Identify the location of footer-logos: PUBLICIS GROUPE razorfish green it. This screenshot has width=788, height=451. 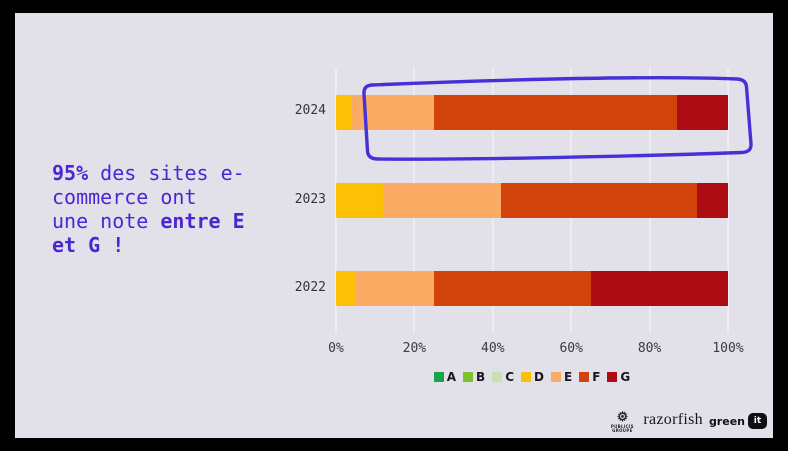
(687, 421).